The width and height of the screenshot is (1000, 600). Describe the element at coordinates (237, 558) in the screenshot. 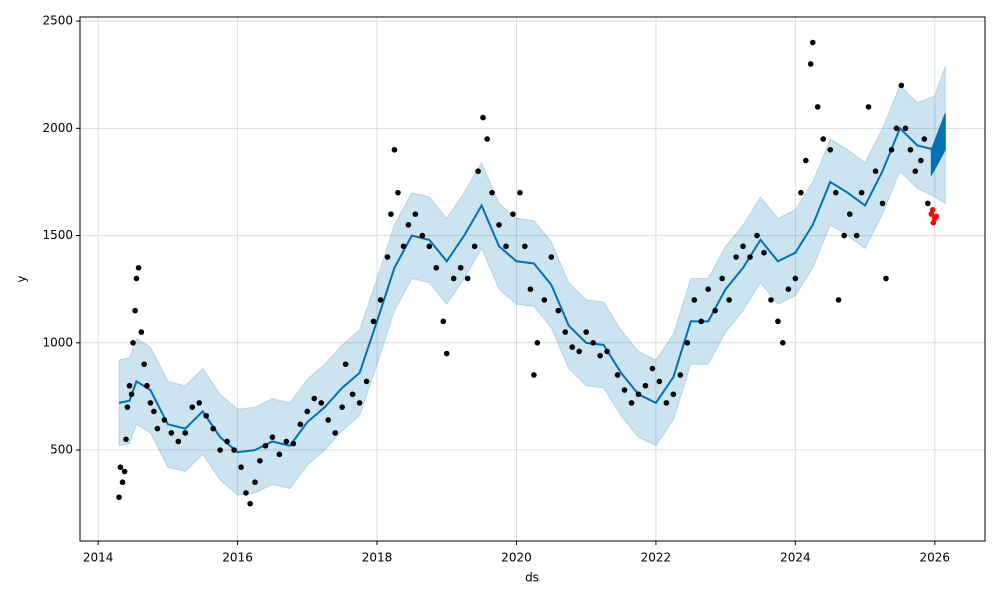

I see `x-tick-label: 2016` at that location.